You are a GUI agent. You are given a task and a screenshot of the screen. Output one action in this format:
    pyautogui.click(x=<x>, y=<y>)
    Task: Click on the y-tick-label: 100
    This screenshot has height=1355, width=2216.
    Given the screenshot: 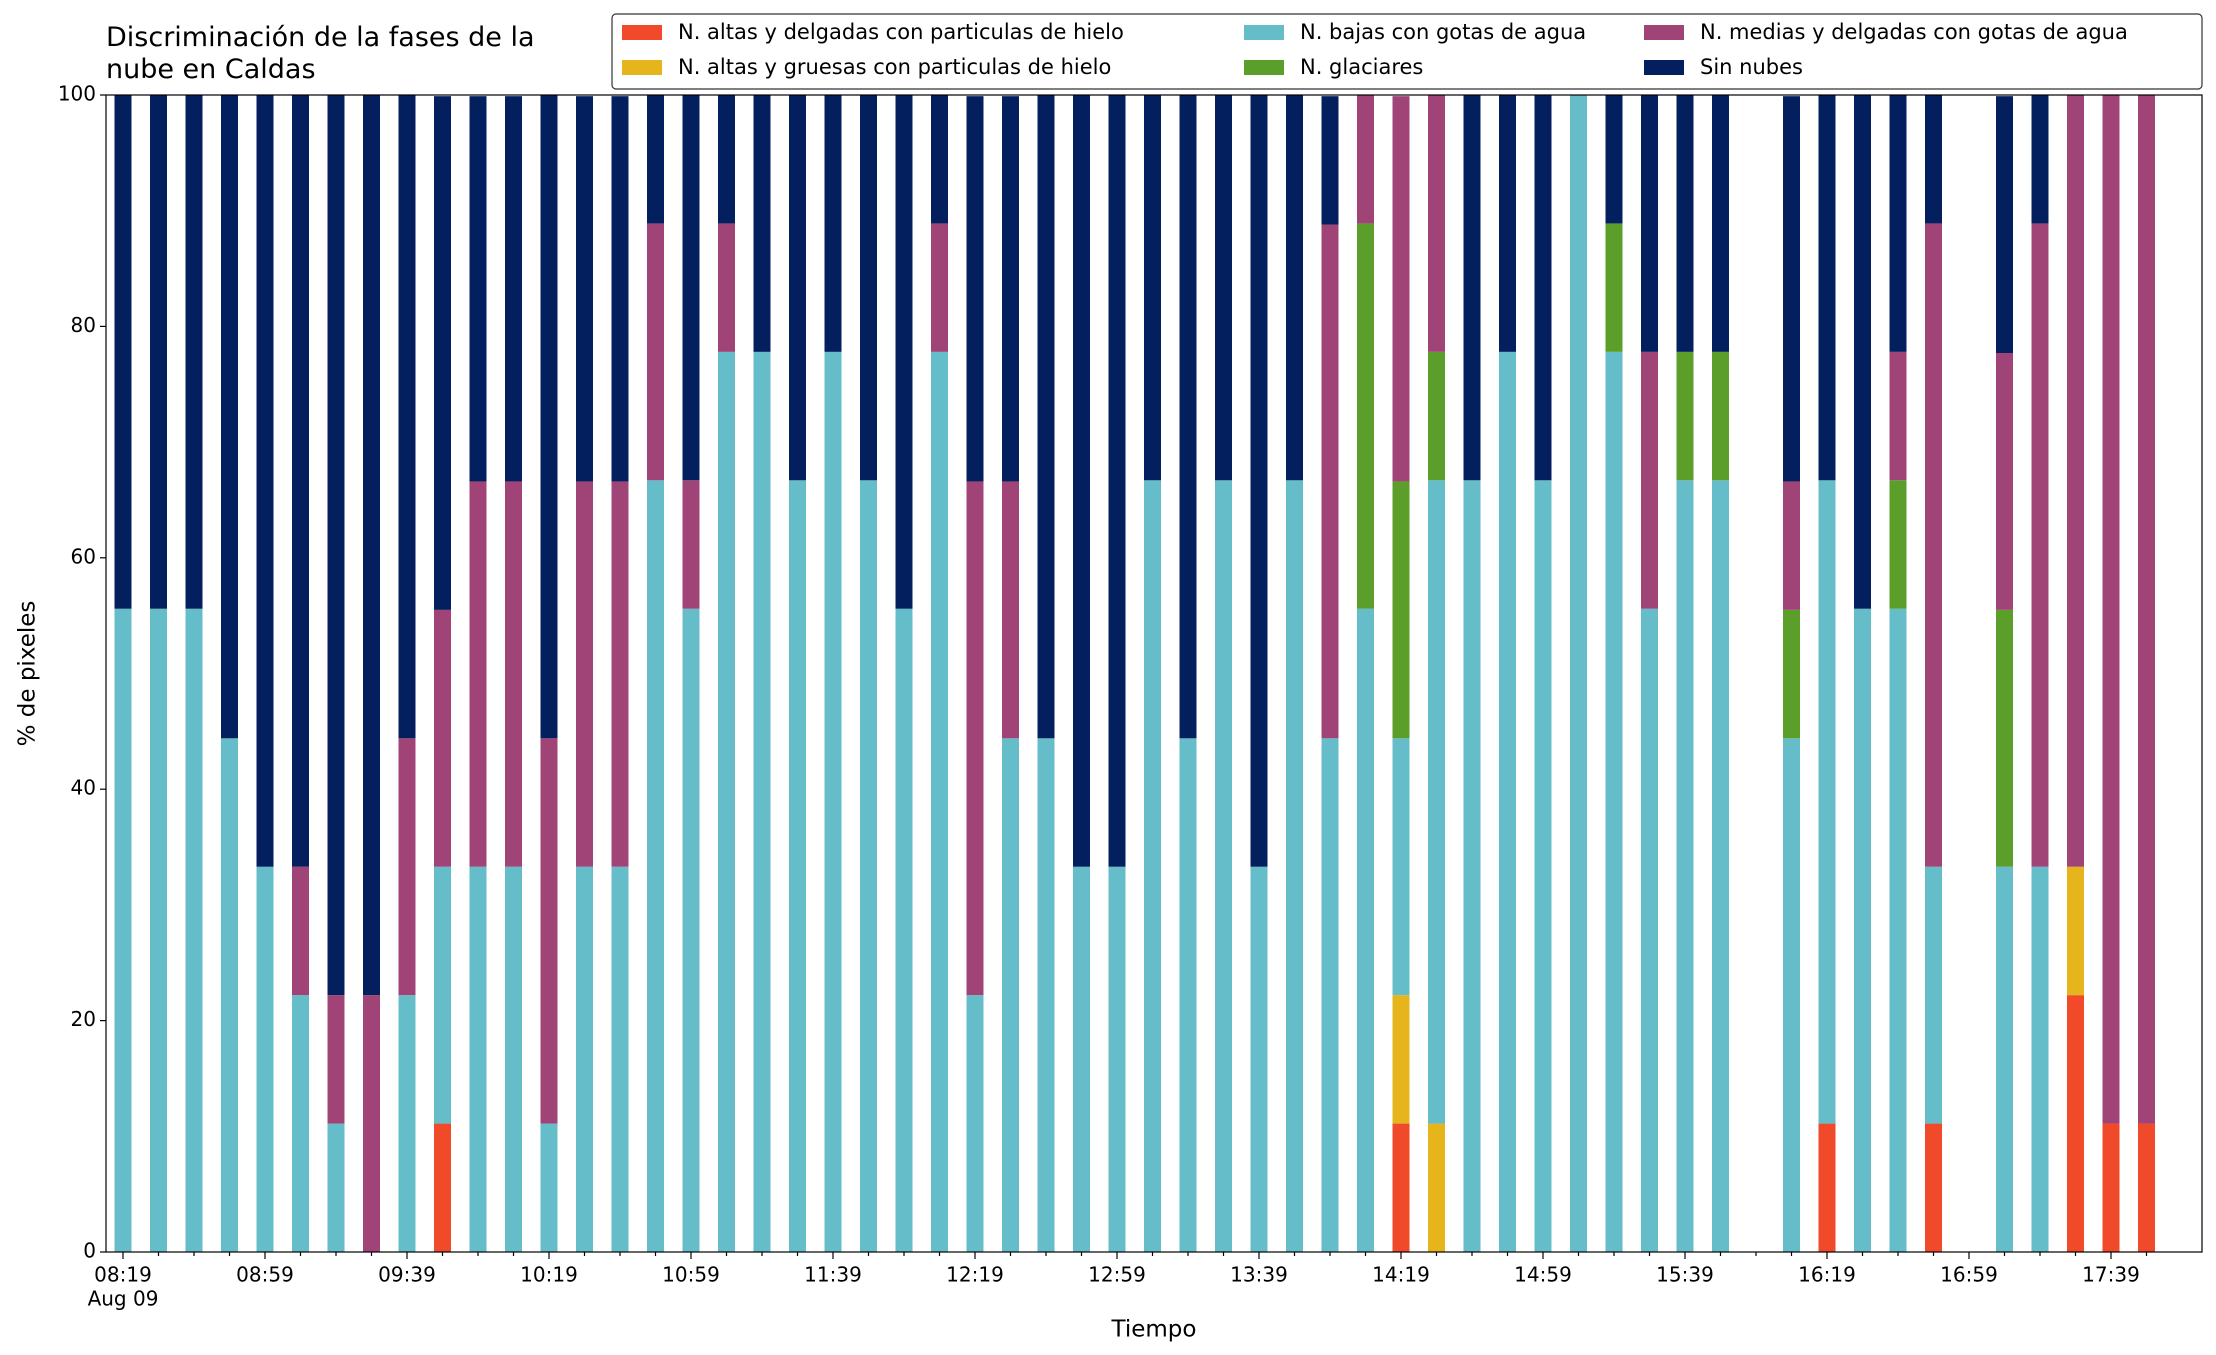 What is the action you would take?
    pyautogui.click(x=77, y=94)
    